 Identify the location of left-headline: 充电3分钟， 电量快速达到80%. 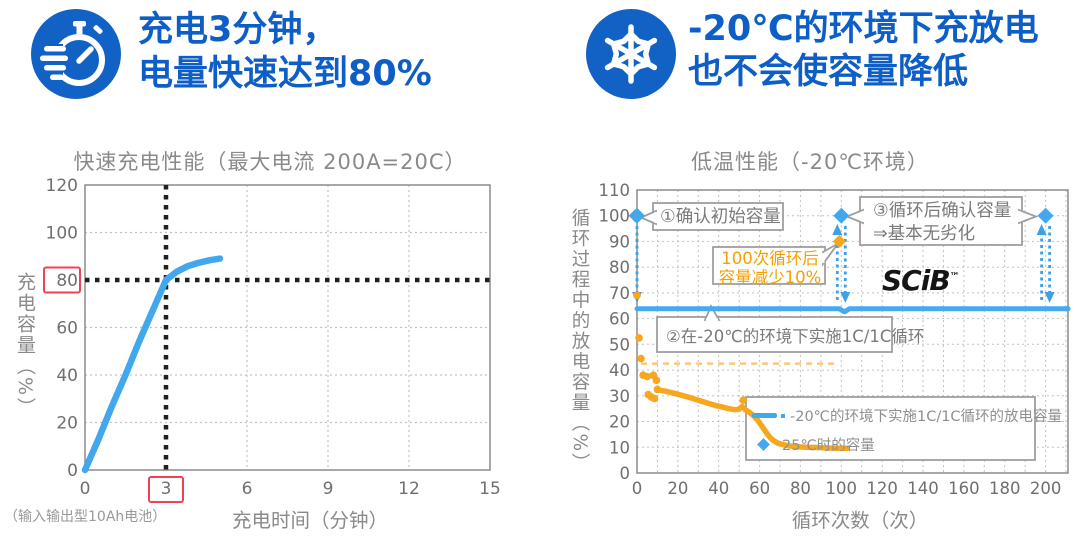
(285, 52).